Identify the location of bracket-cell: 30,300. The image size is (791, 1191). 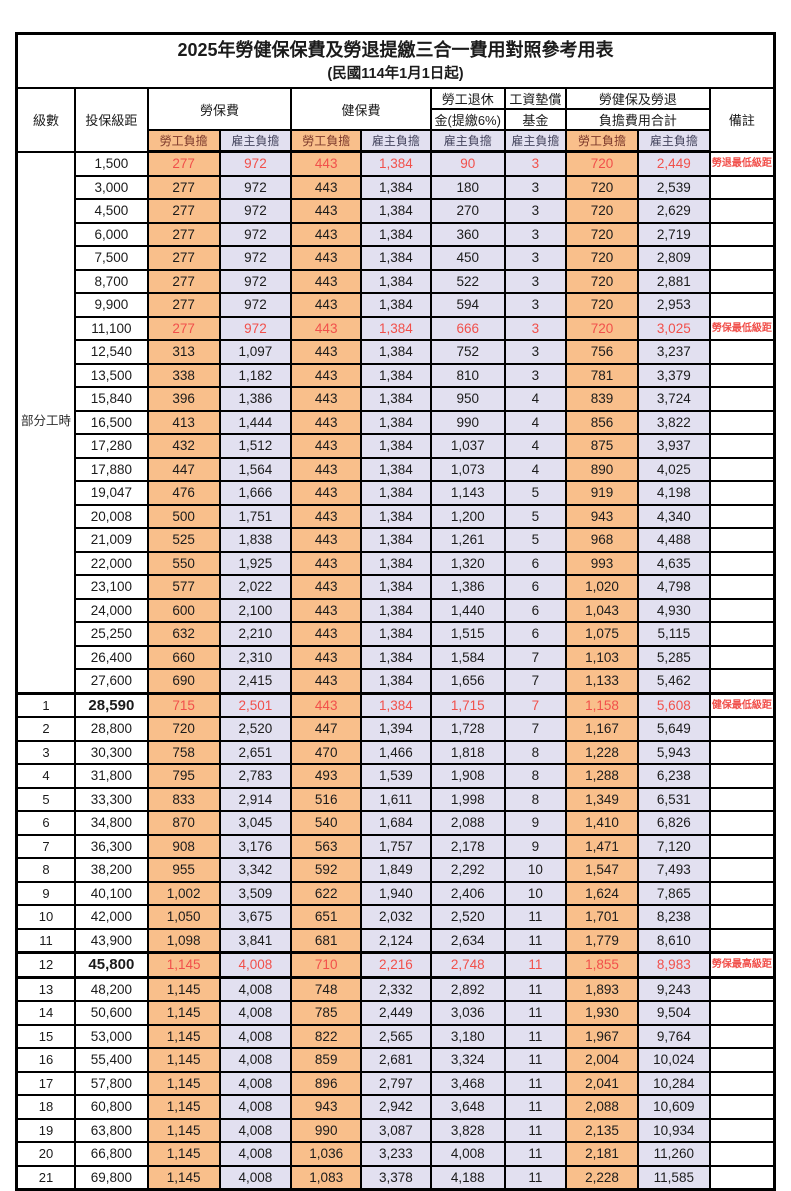
(111, 752).